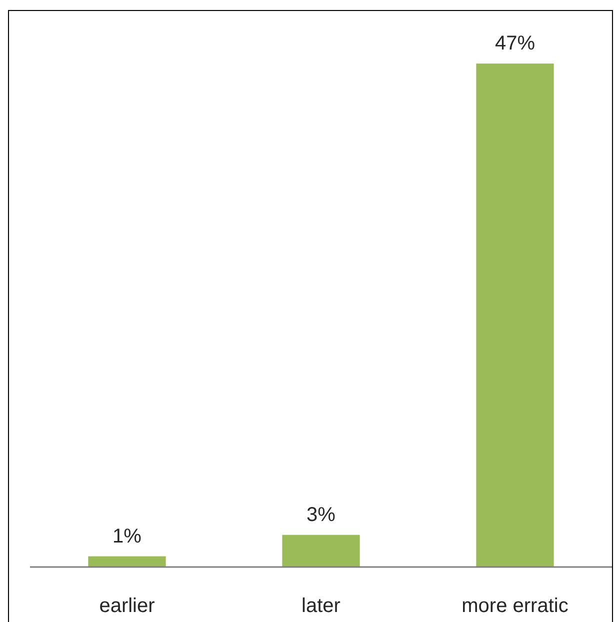 The image size is (614, 622). What do you see at coordinates (321, 515) in the screenshot?
I see `data-label: 3%` at bounding box center [321, 515].